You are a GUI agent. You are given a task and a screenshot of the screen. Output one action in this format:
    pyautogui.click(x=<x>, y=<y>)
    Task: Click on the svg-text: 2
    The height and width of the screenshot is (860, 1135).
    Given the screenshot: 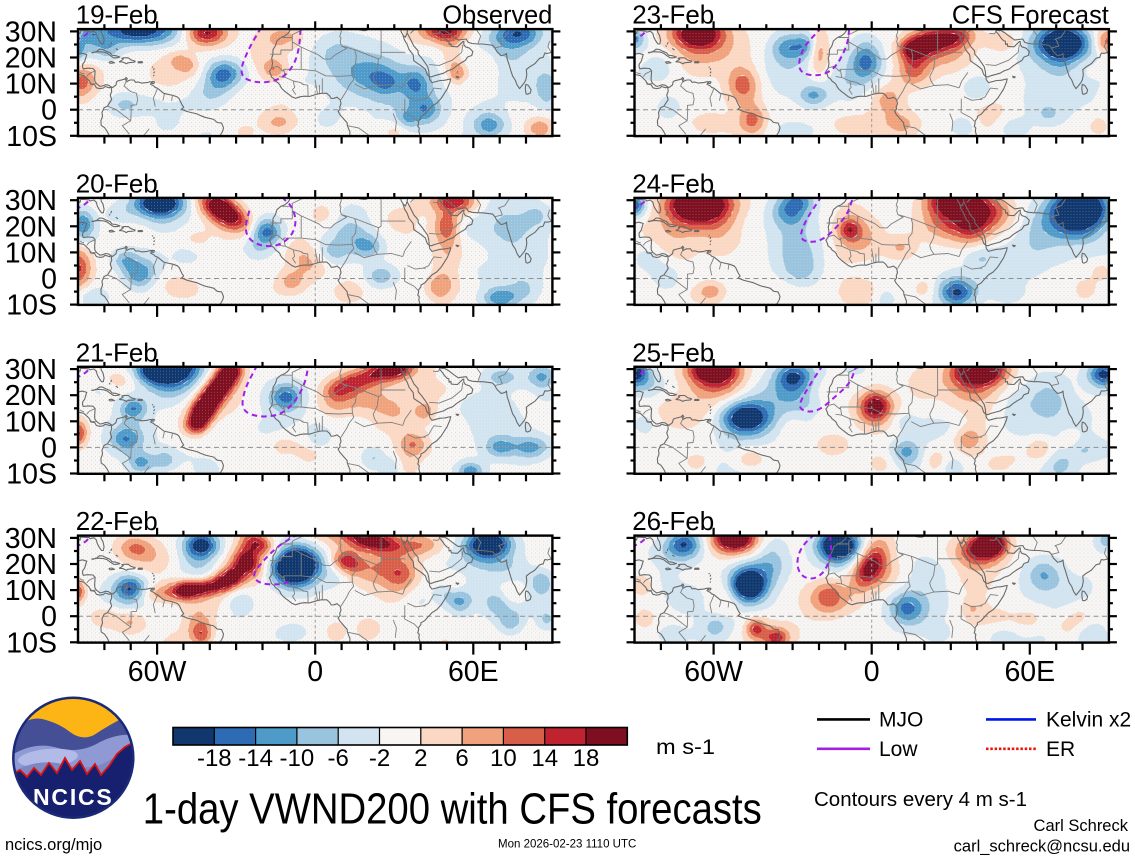 What is the action you would take?
    pyautogui.click(x=420, y=758)
    